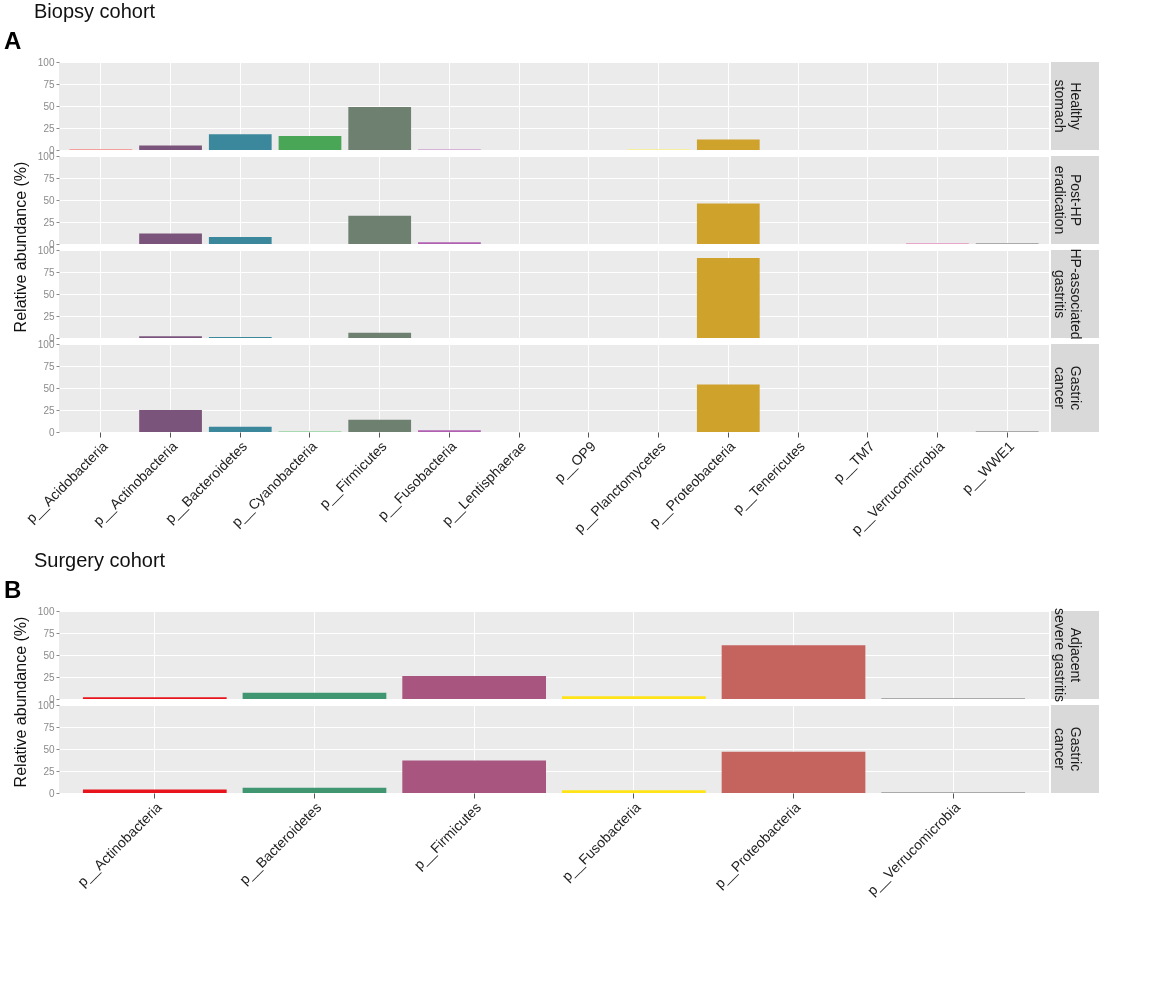 This screenshot has width=1164, height=990. I want to click on text: B, so click(13, 589).